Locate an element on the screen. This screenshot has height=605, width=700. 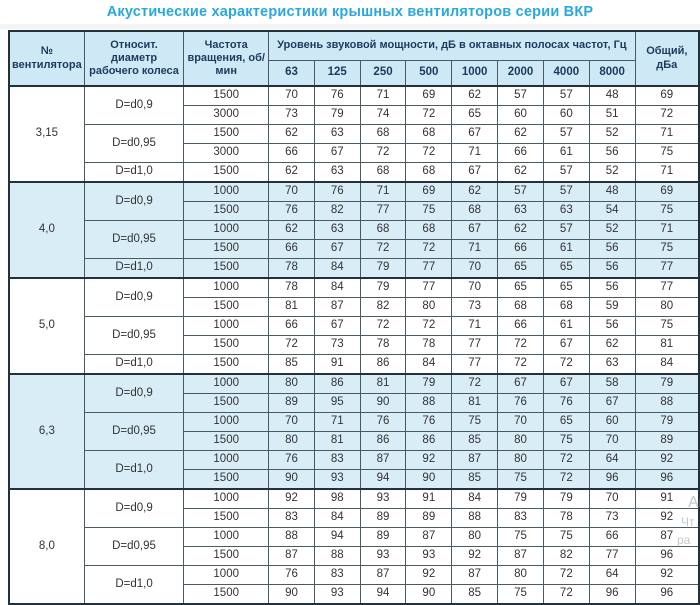
sound-level-cell: 88 is located at coordinates (475, 518).